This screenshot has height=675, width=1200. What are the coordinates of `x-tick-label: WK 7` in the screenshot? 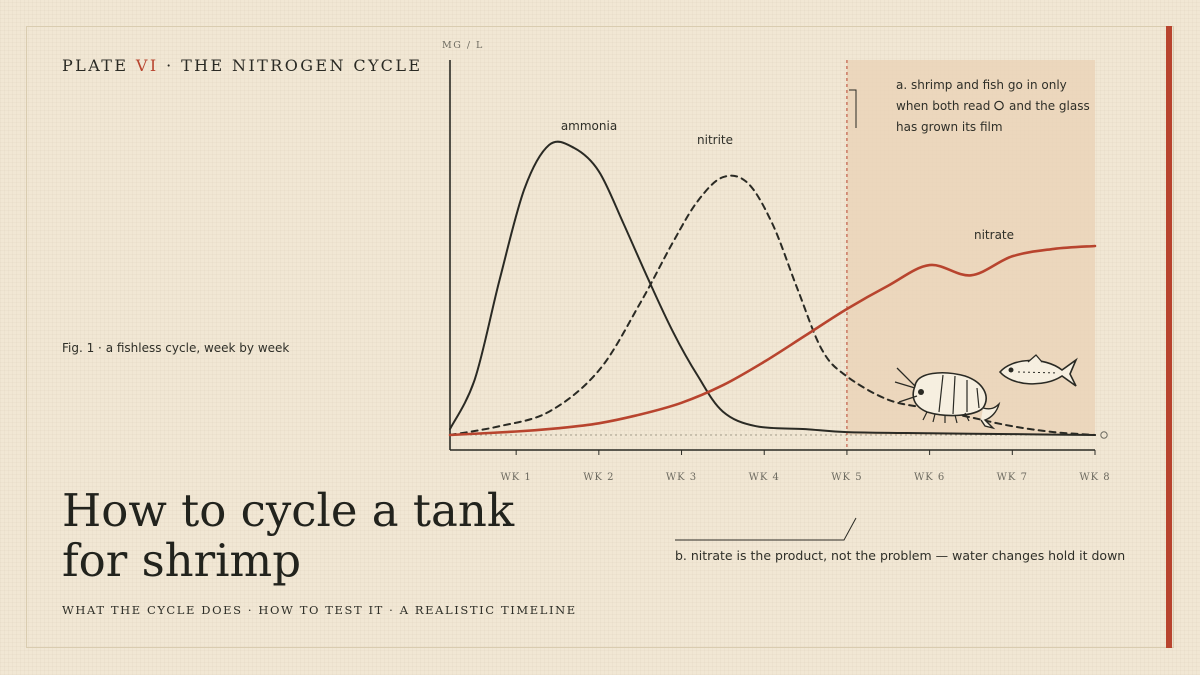 It's located at (1012, 477).